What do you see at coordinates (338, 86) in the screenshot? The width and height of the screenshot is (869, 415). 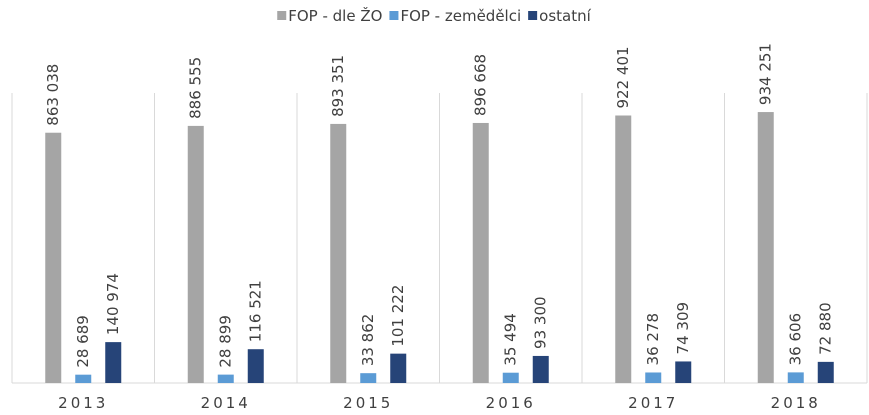 I see `data-label: 893 351` at bounding box center [338, 86].